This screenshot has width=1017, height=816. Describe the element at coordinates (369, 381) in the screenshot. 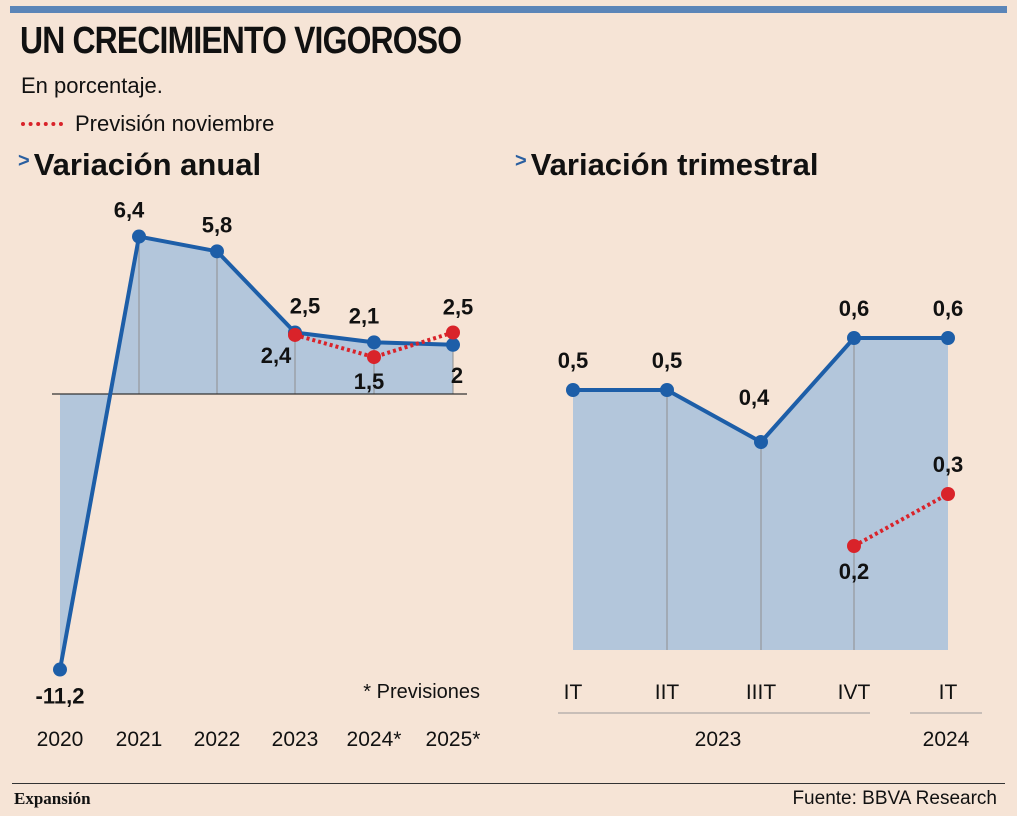

I see `annual-forecast-label: 1,5` at that location.